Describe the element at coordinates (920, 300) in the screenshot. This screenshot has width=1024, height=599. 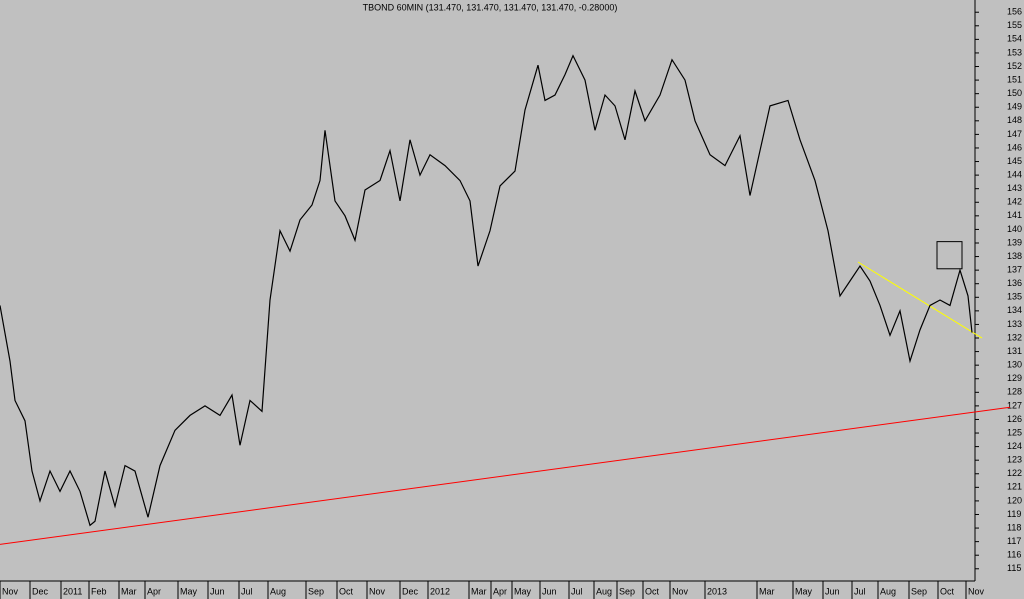
I see `trendline` at that location.